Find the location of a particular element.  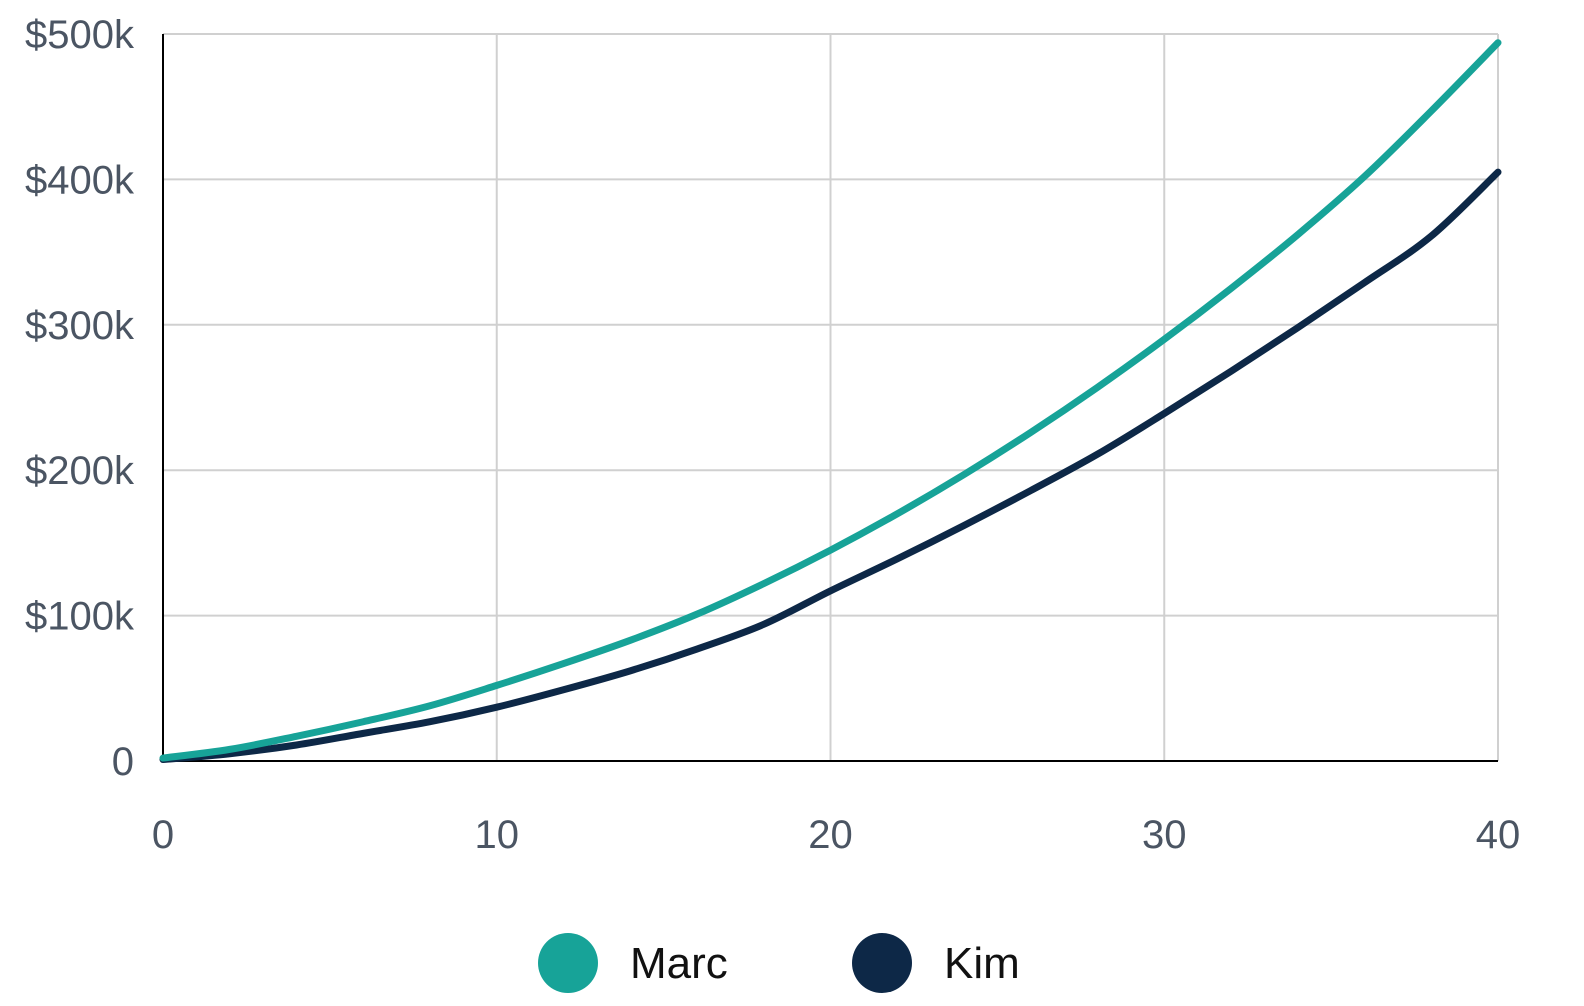

y-tick-label: 0 is located at coordinates (123, 762).